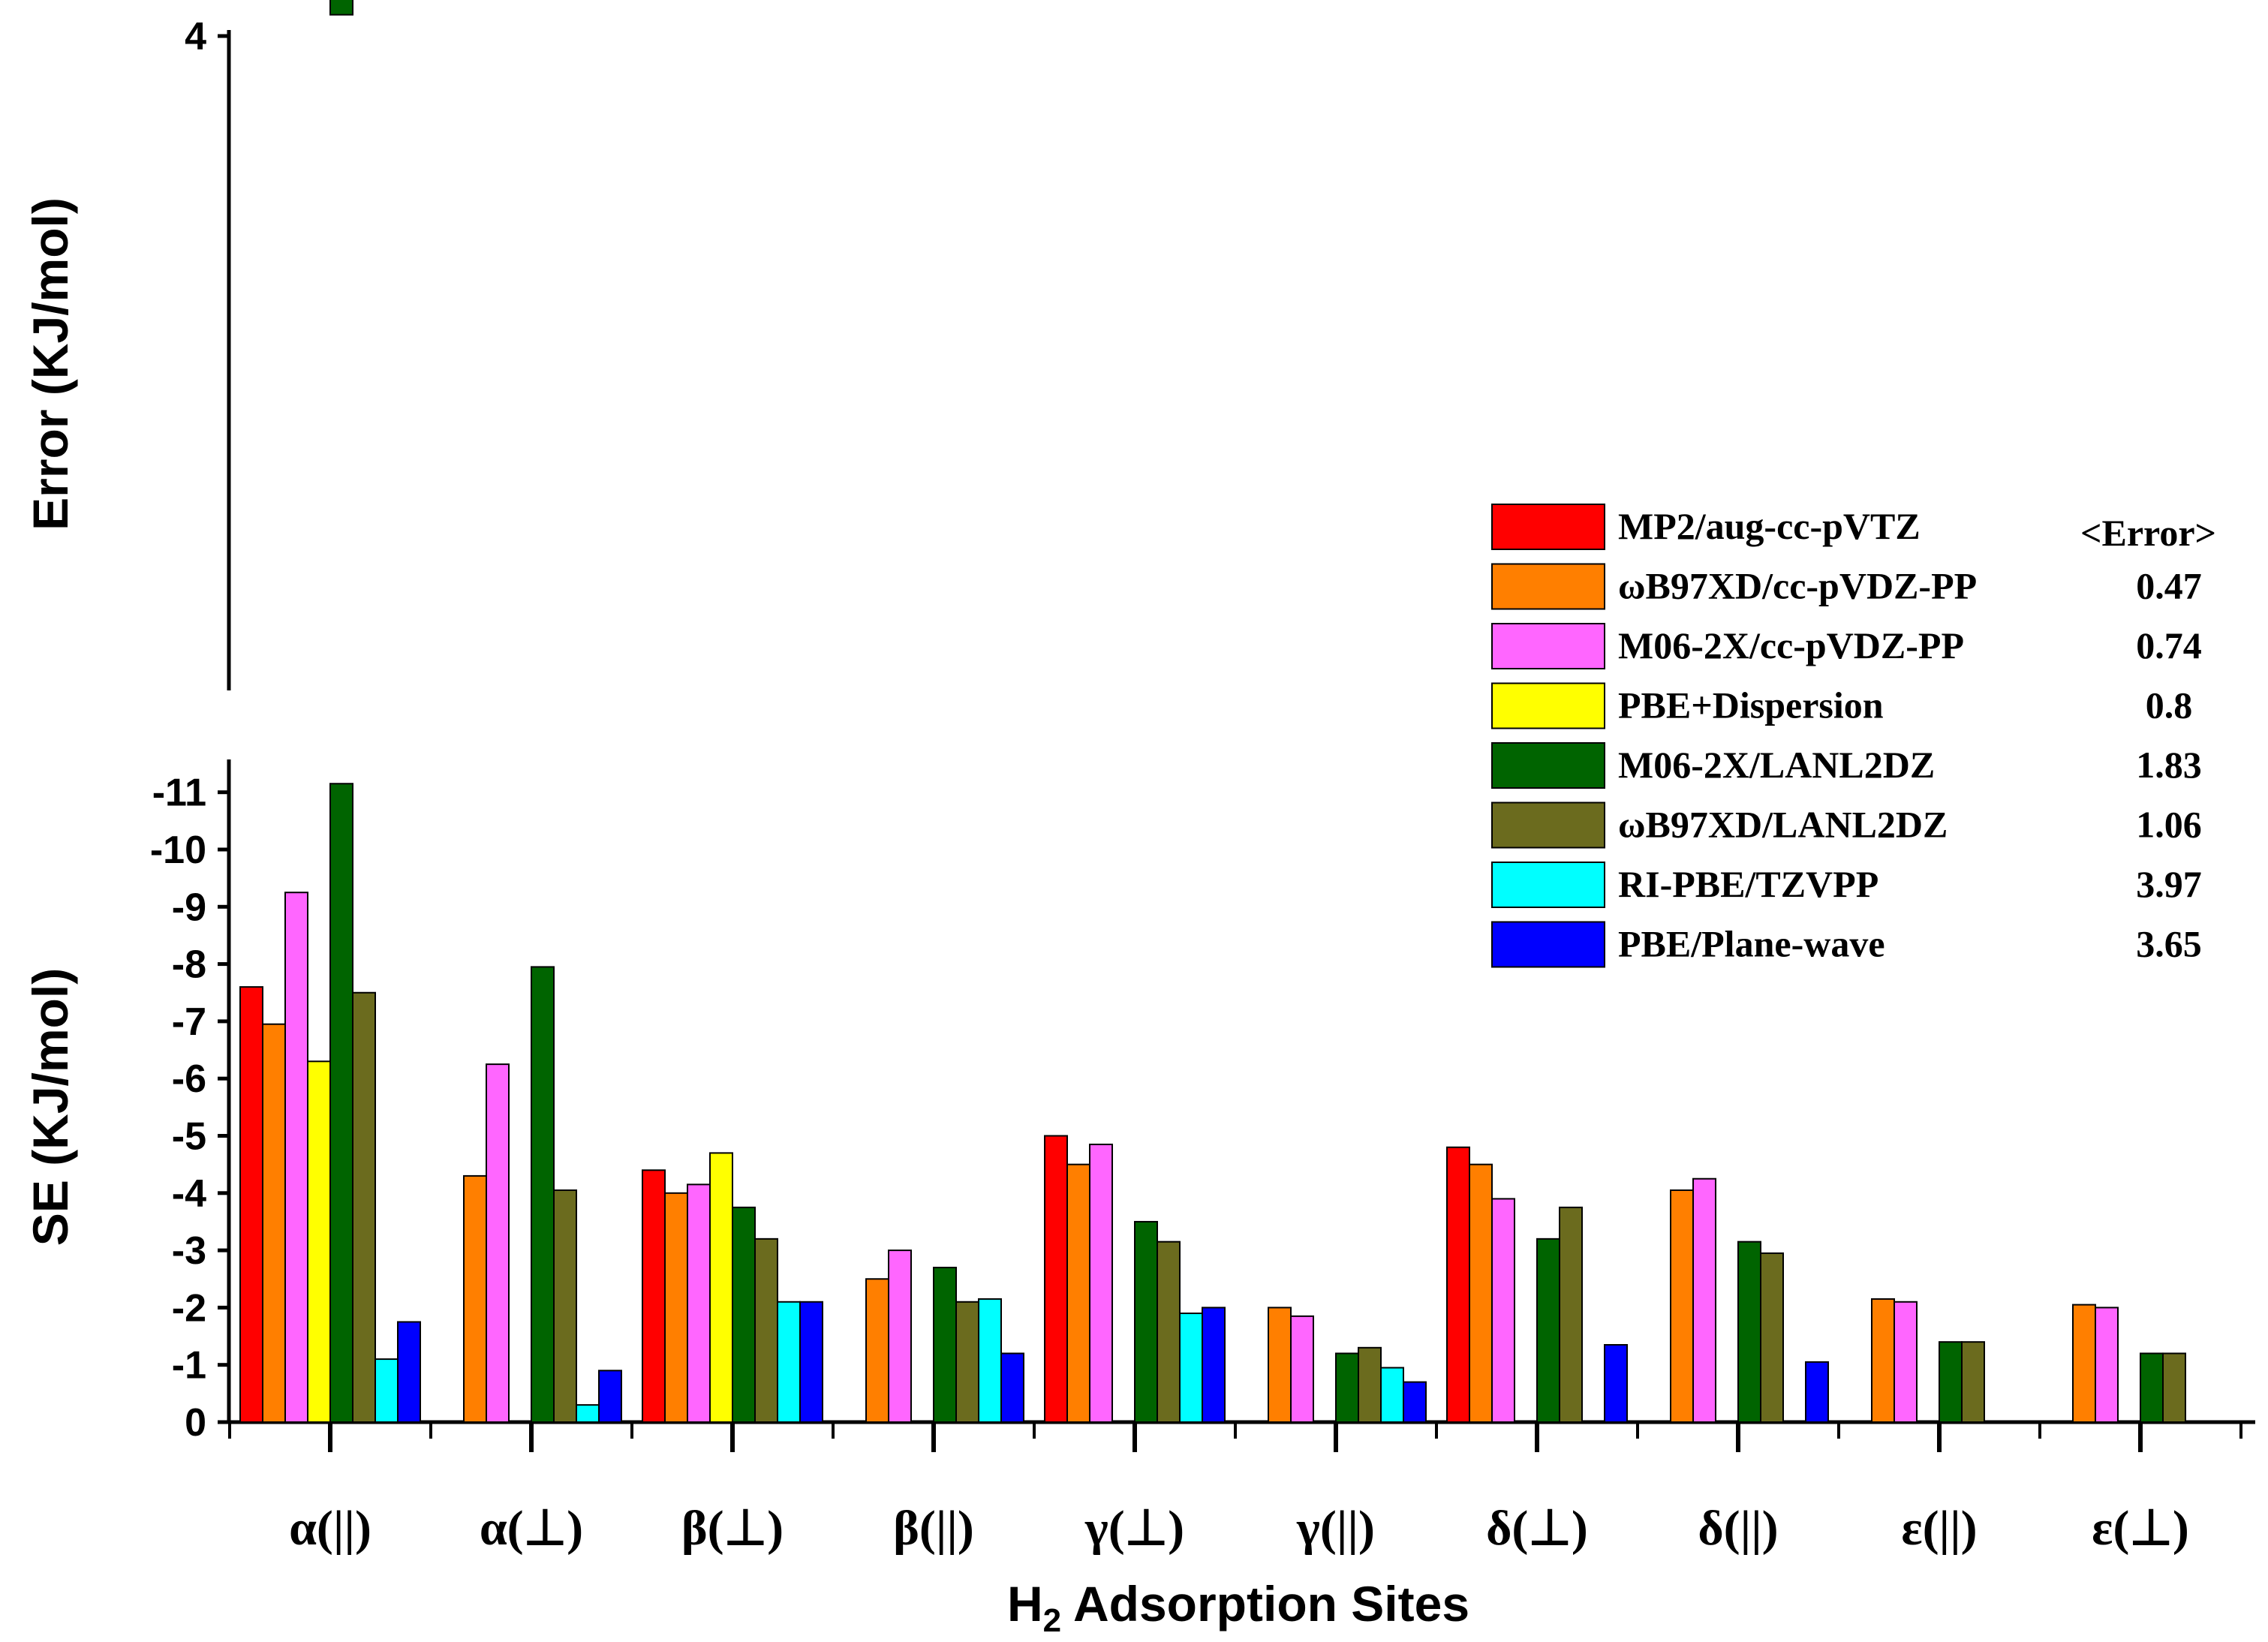 This screenshot has width=2268, height=1642. What do you see at coordinates (2148, 533) in the screenshot?
I see `legend-error-header: <Error>` at bounding box center [2148, 533].